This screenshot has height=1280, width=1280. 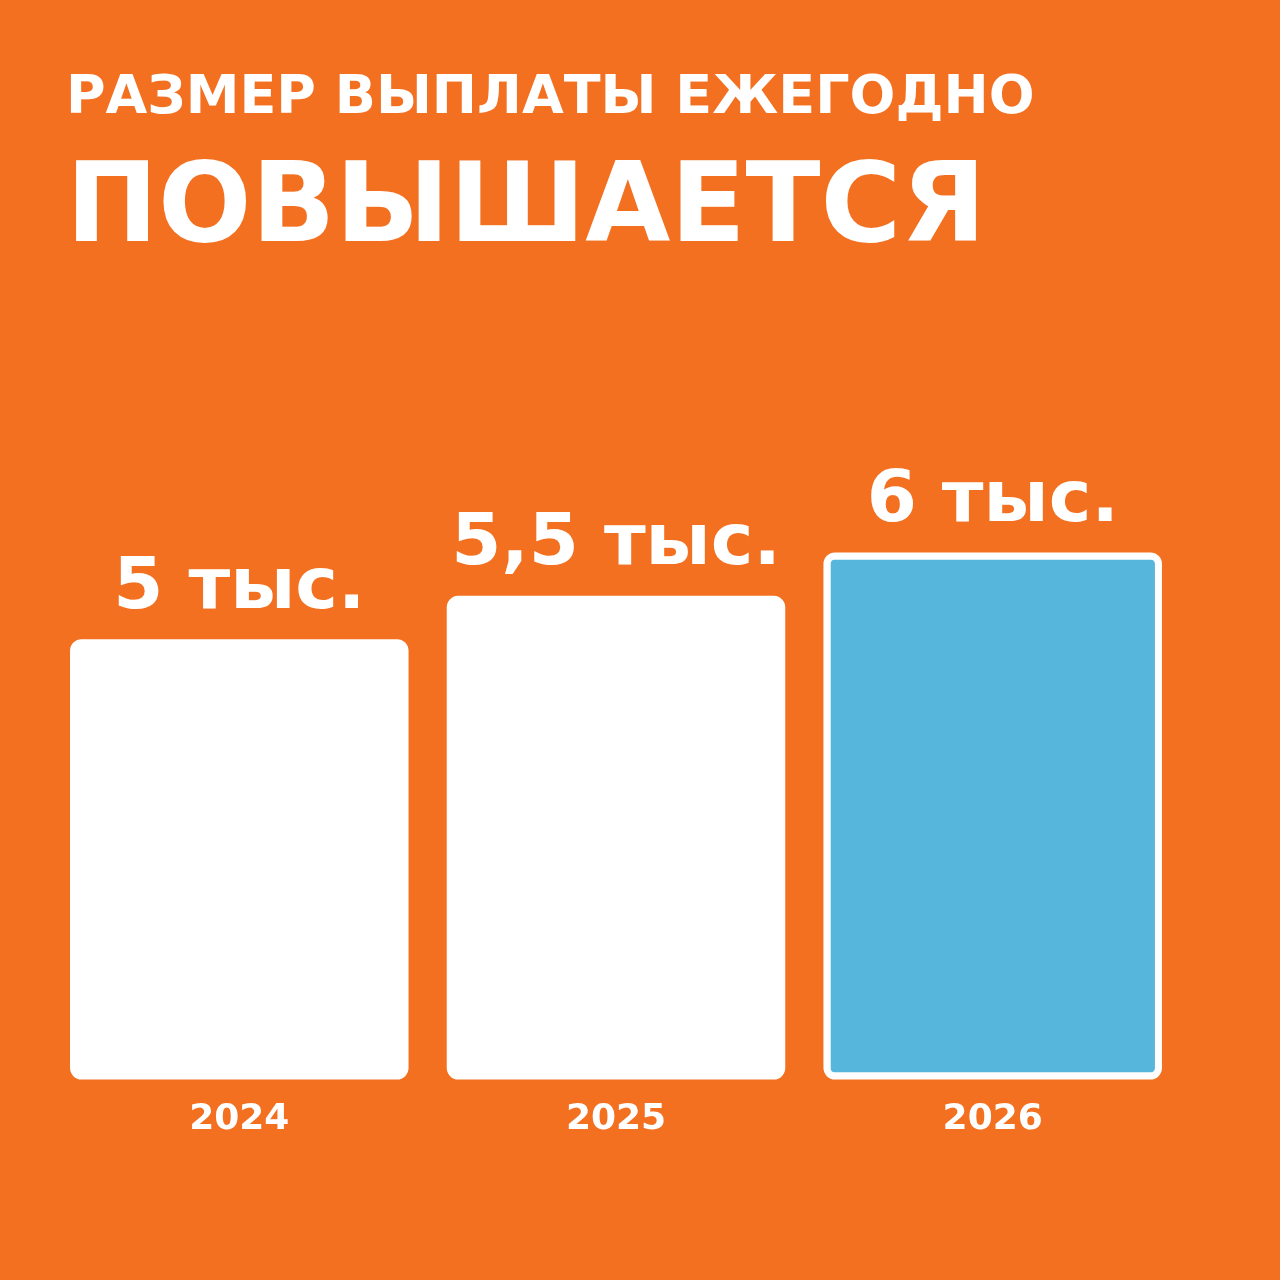 I want to click on data-label: 5 тыс., so click(x=239, y=582).